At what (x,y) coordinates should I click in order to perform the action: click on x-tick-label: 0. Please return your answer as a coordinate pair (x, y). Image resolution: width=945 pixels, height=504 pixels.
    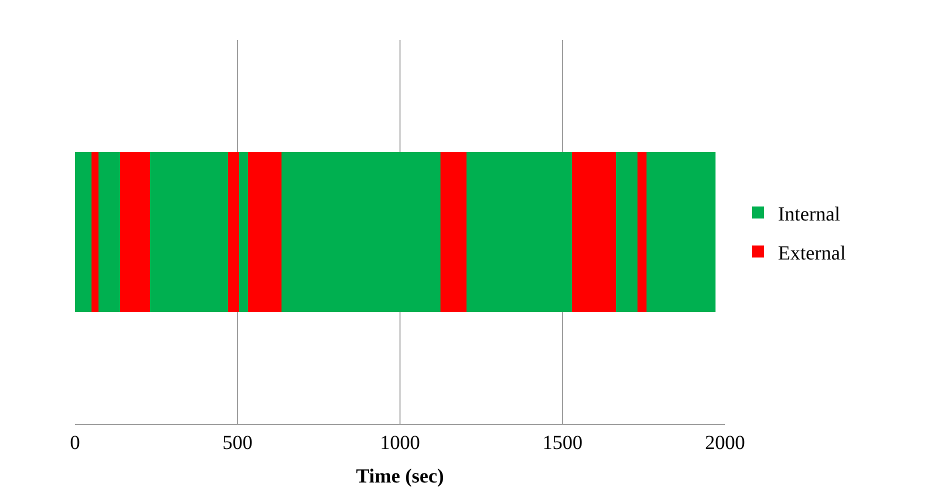
    Looking at the image, I should click on (75, 443).